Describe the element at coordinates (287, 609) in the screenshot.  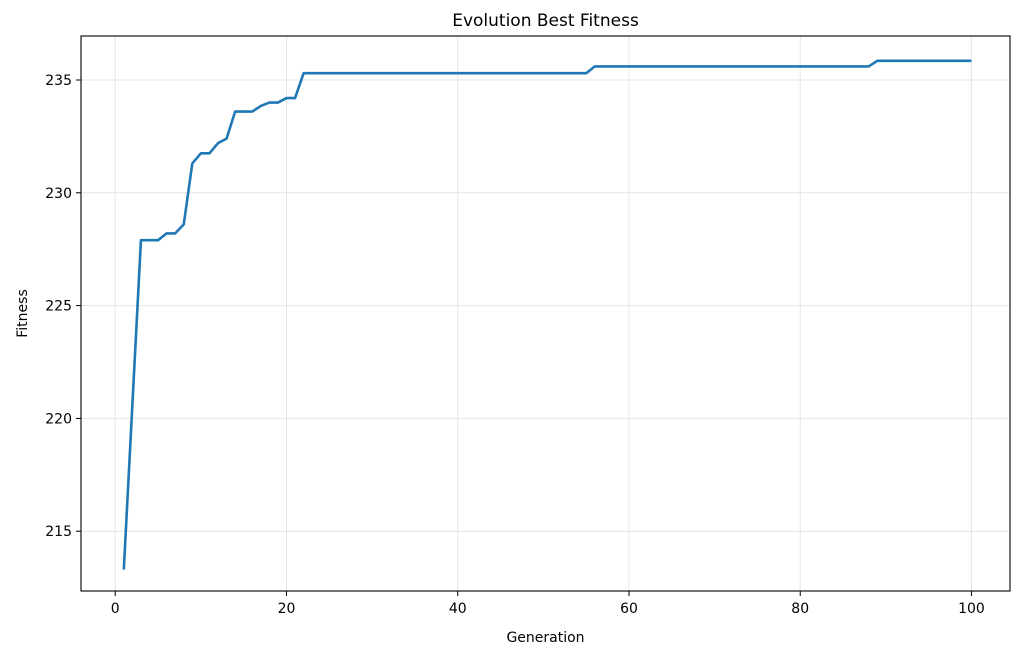
I see `x-tick-label: 20` at that location.